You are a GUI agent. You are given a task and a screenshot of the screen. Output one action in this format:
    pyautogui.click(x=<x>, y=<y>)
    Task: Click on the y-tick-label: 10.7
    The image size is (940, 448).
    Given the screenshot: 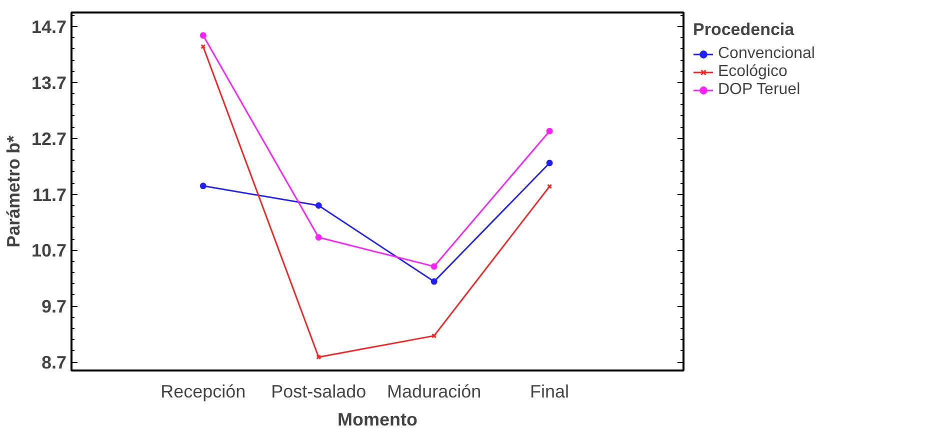 What is the action you would take?
    pyautogui.click(x=49, y=250)
    